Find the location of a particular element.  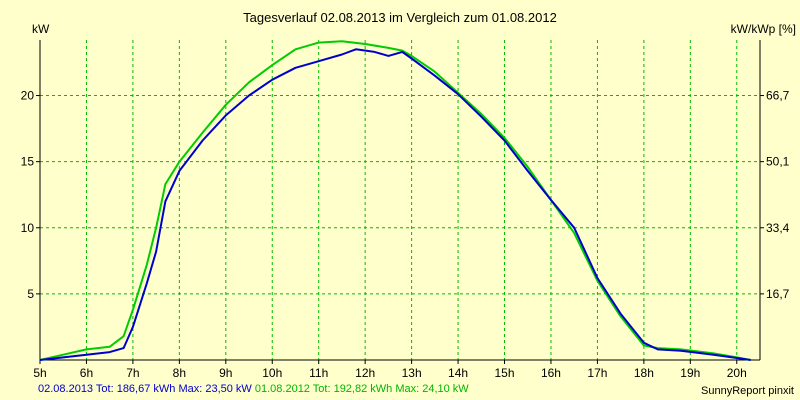

x-tick-label: 6h is located at coordinates (86, 373).